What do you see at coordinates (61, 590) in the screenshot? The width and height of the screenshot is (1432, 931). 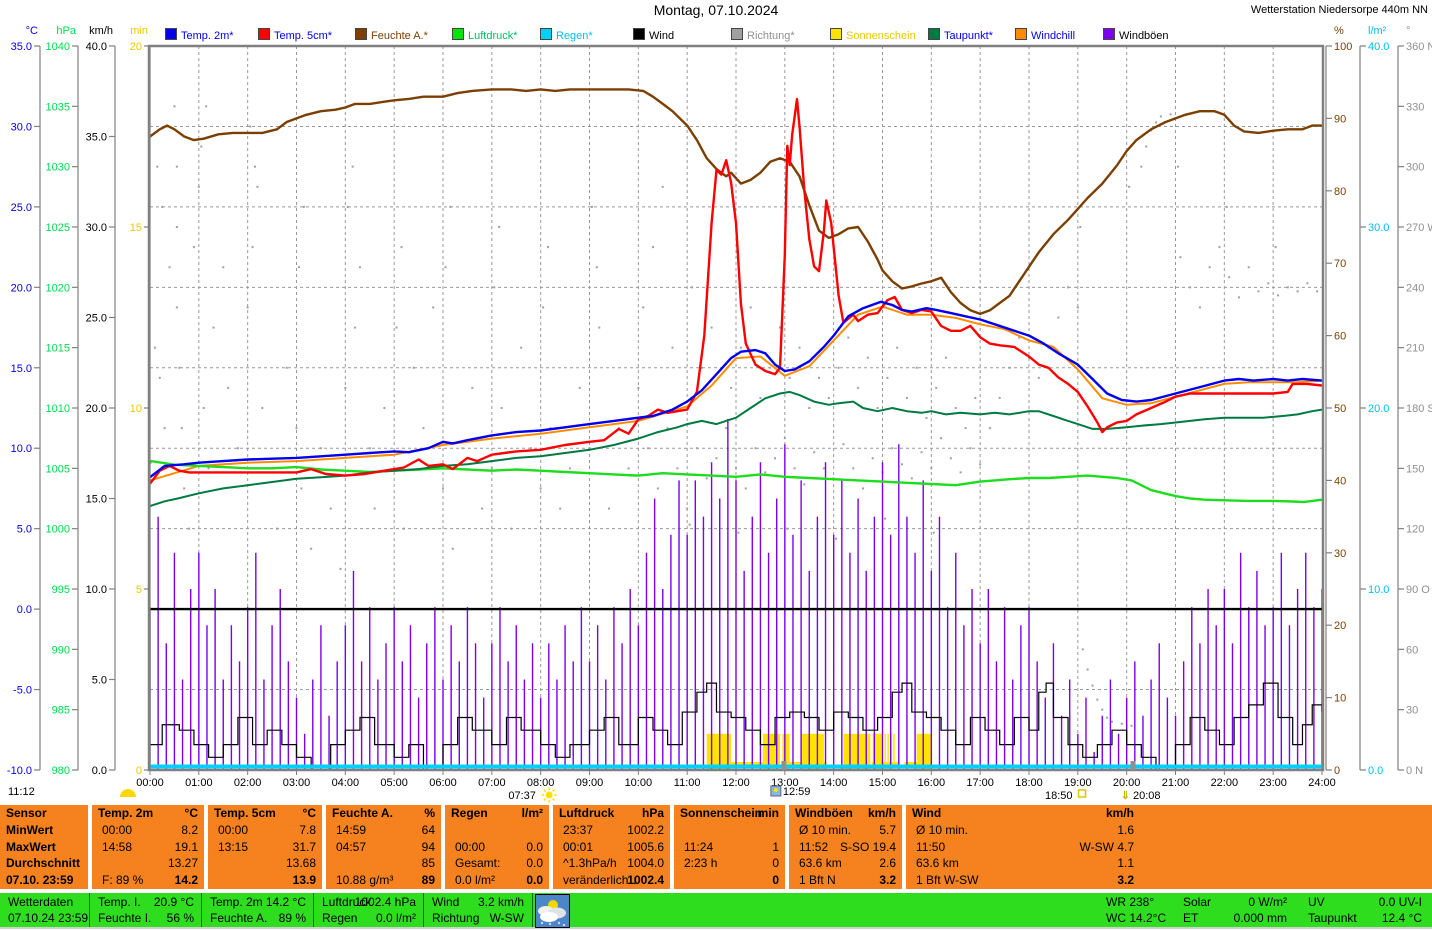 I see `svg-text: 995` at bounding box center [61, 590].